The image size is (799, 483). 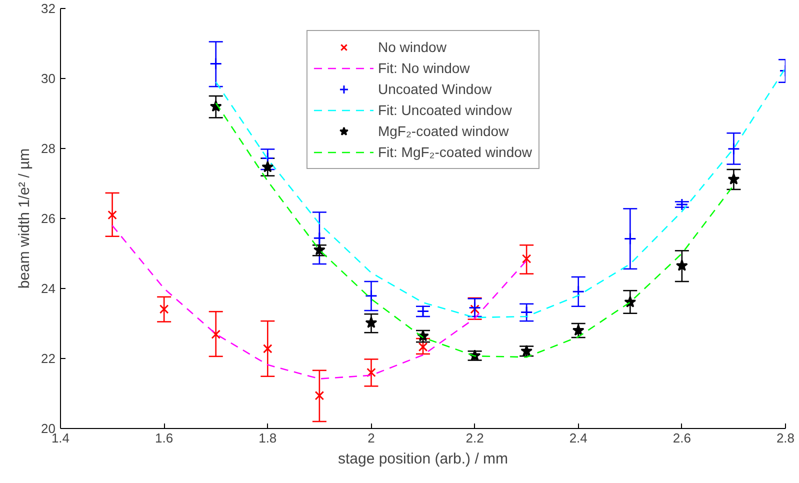 I want to click on legend-label: Fit: MgF₂-coated window, so click(x=455, y=152).